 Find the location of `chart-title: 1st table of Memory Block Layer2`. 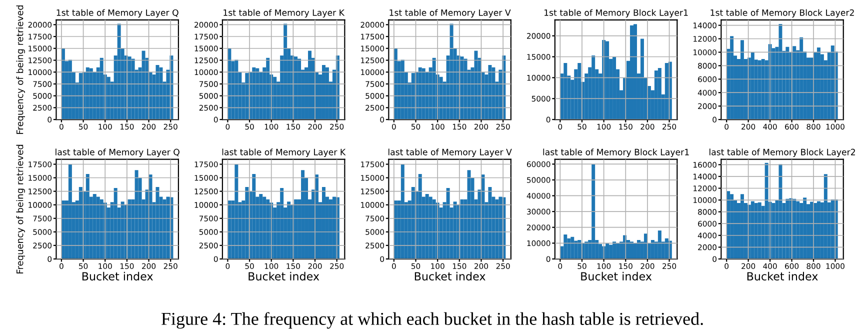

chart-title: 1st table of Memory Block Layer2 is located at coordinates (782, 13).